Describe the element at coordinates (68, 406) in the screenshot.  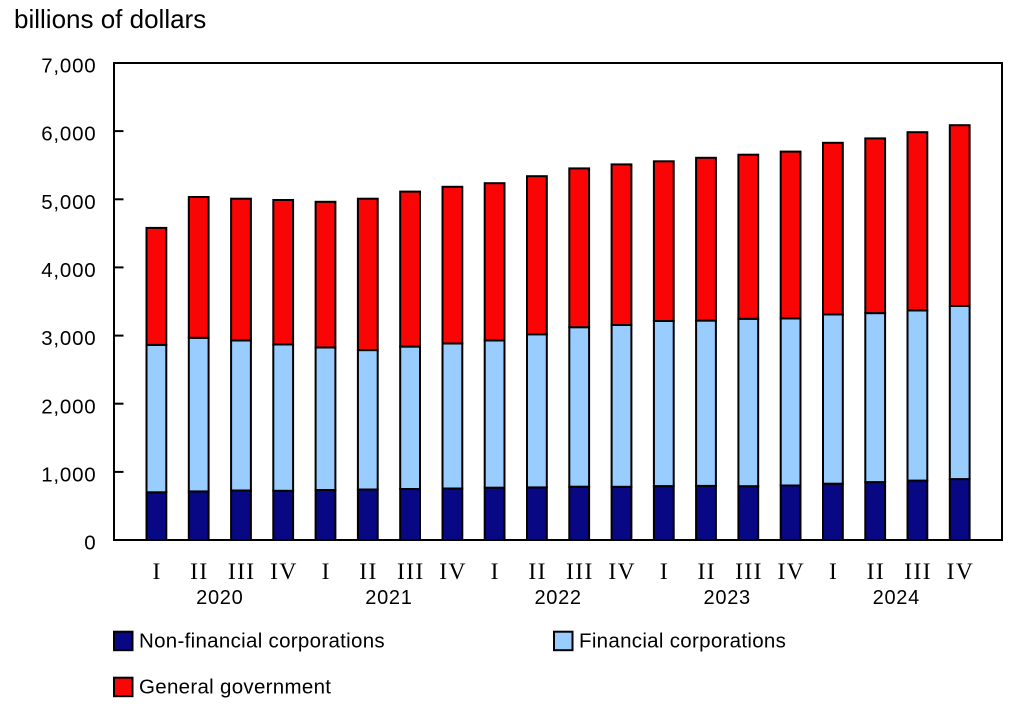
I see `svg-text: 2,000` at that location.